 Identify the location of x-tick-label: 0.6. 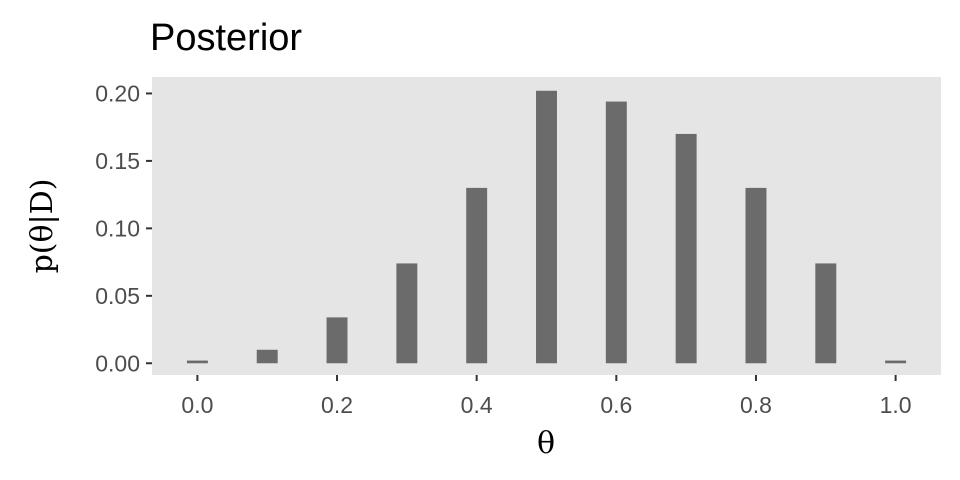
(616, 405).